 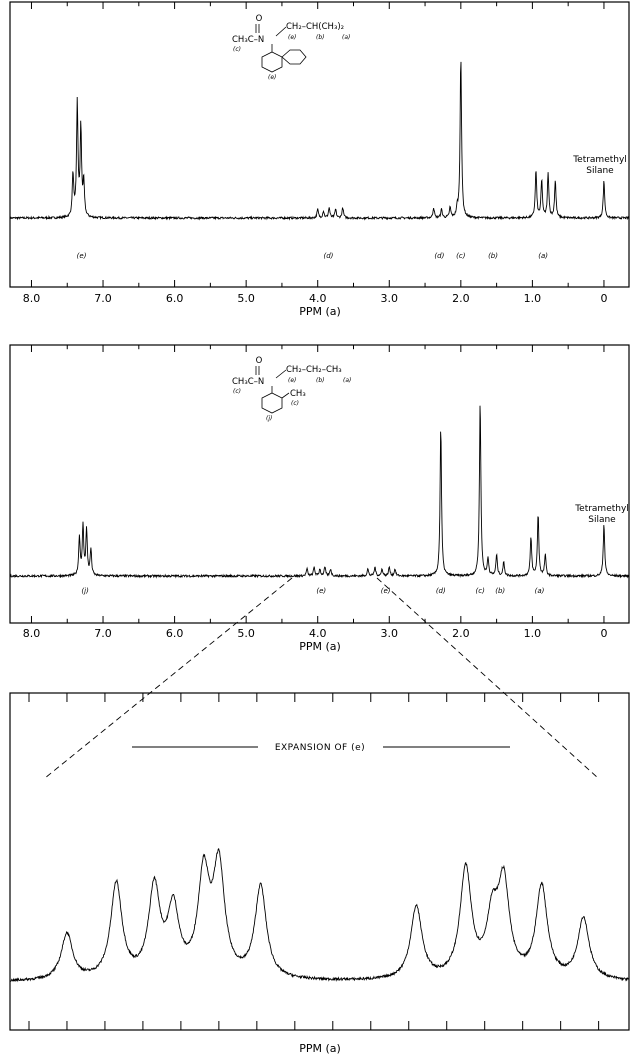 I want to click on peak-labels-2: (j) (e) (e) (d) (c) (b) (a), so click(x=312, y=591).